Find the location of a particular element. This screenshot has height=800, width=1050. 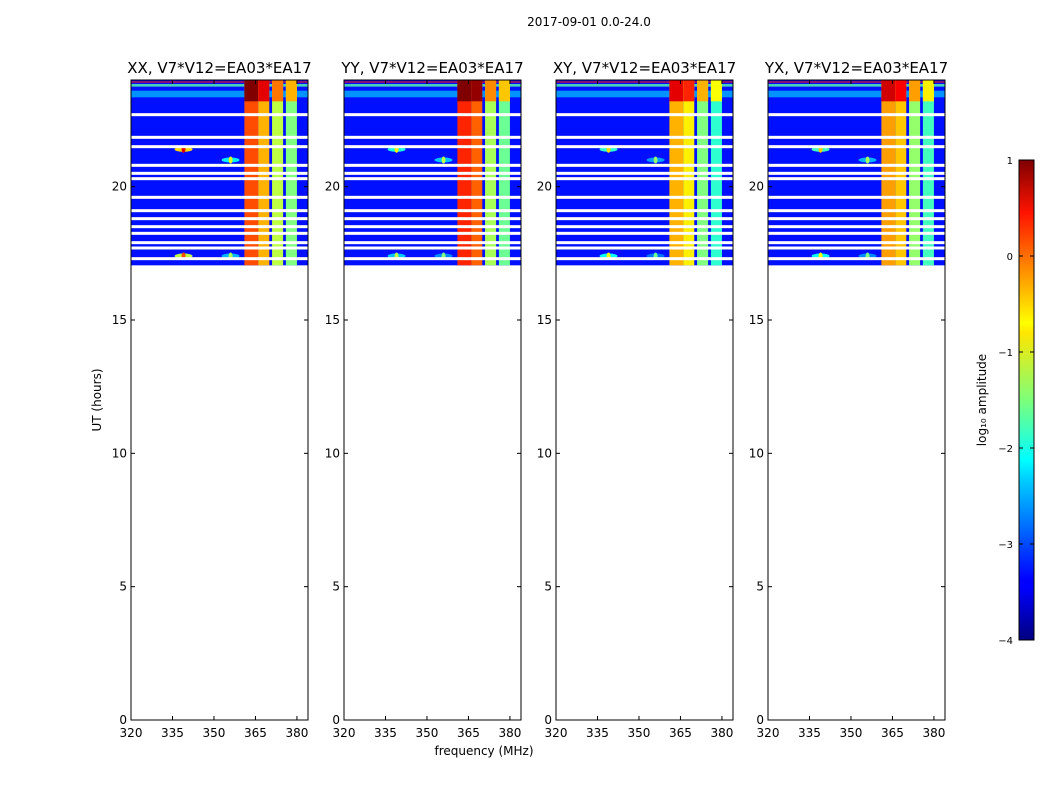

panel-title: XY, V7*V12=EA03*EA17 is located at coordinates (644, 68).